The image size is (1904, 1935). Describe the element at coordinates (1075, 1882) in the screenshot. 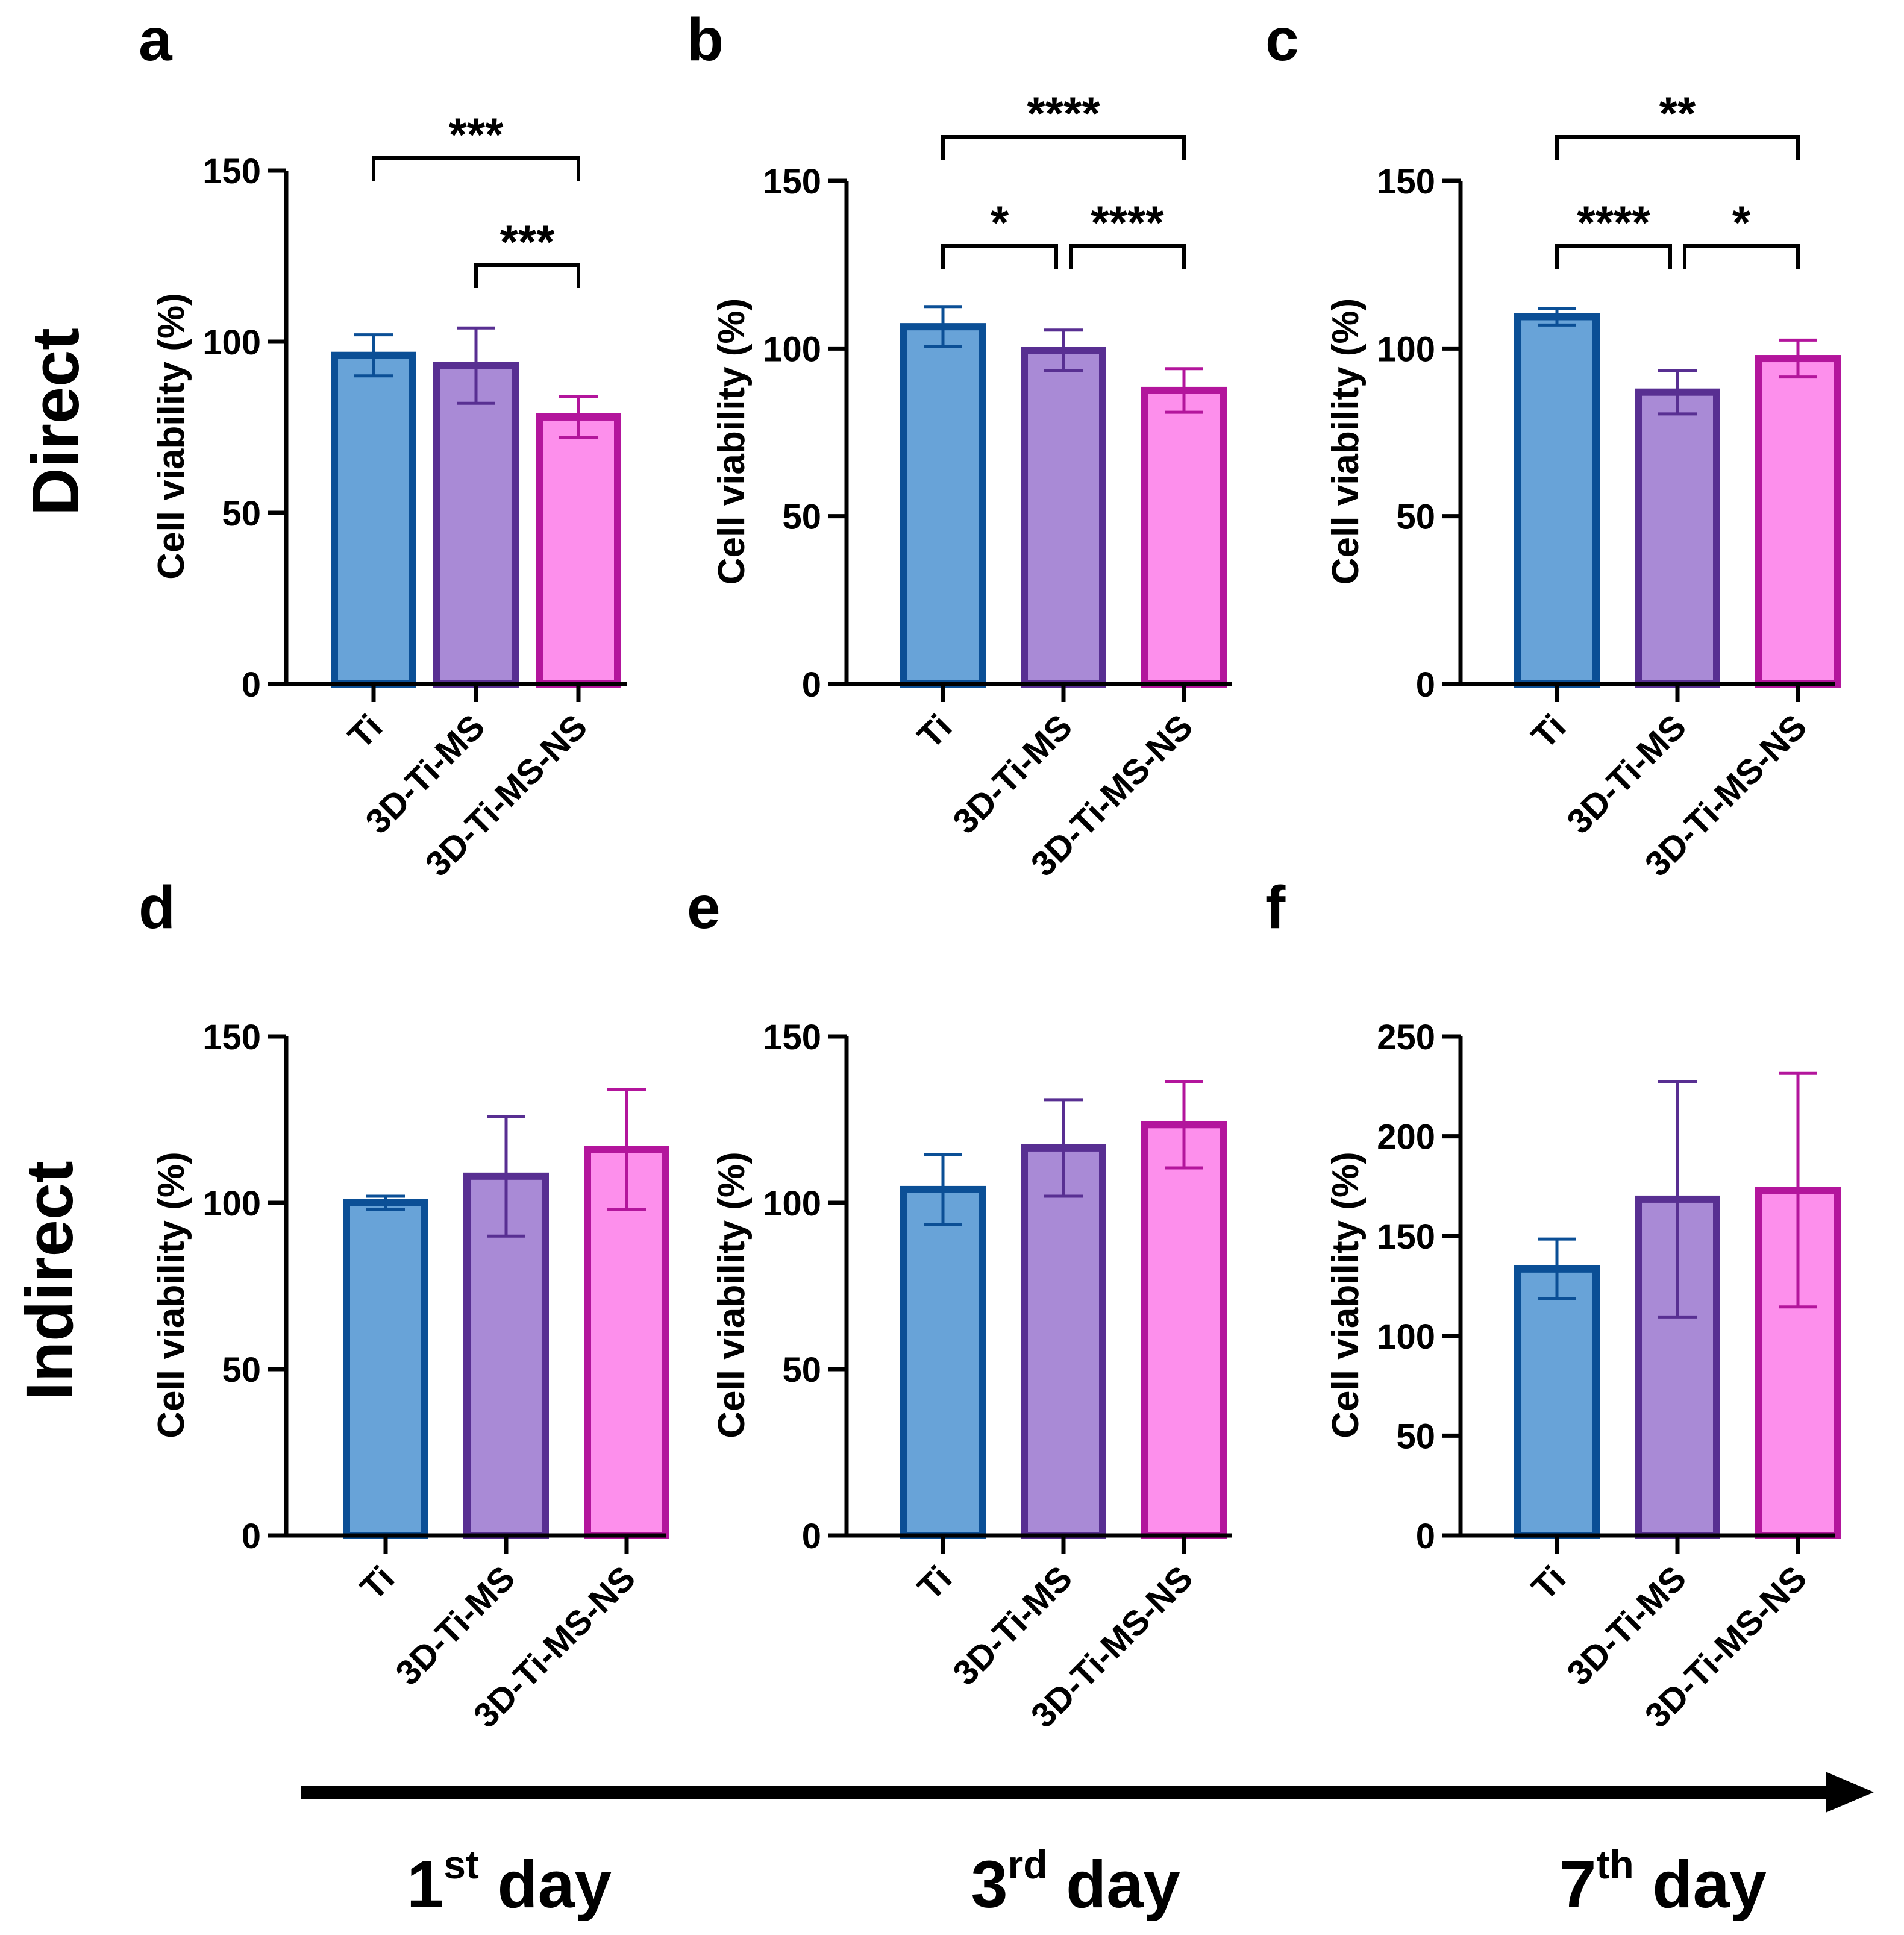

I see `timeline-label-day3: 3rd day` at that location.